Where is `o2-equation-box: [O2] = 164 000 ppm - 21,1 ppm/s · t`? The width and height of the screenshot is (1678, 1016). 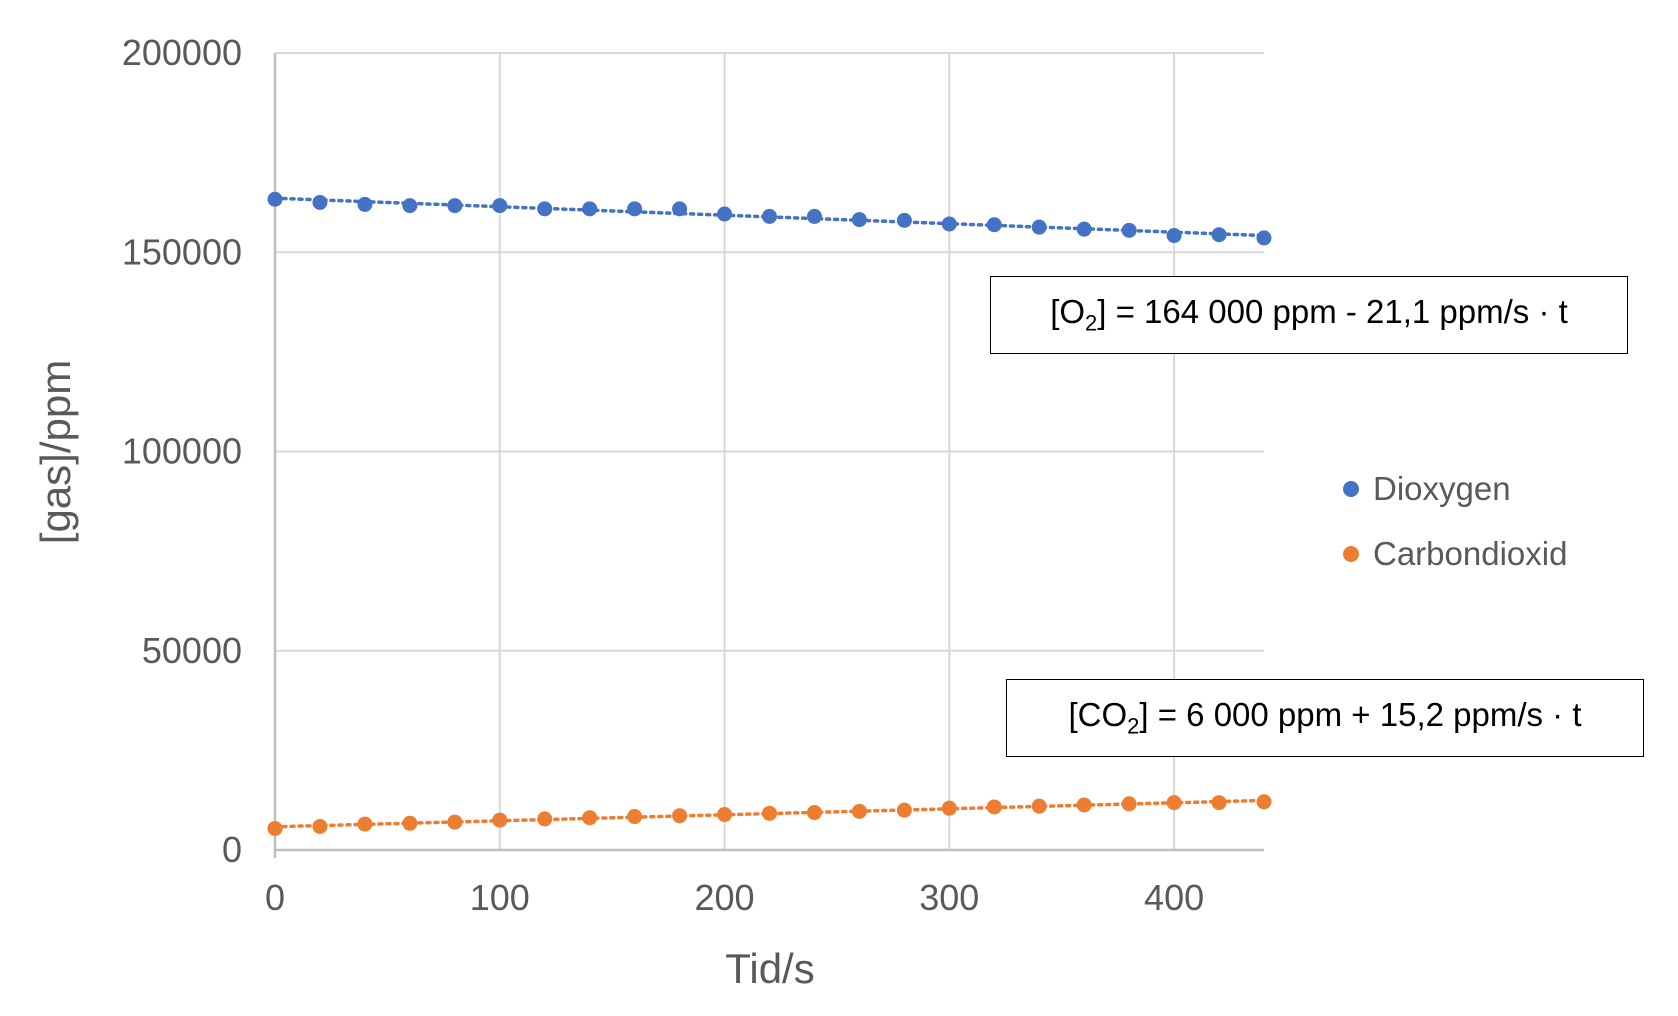
o2-equation-box: [O2] = 164 000 ppm - 21,1 ppm/s · t is located at coordinates (1309, 315).